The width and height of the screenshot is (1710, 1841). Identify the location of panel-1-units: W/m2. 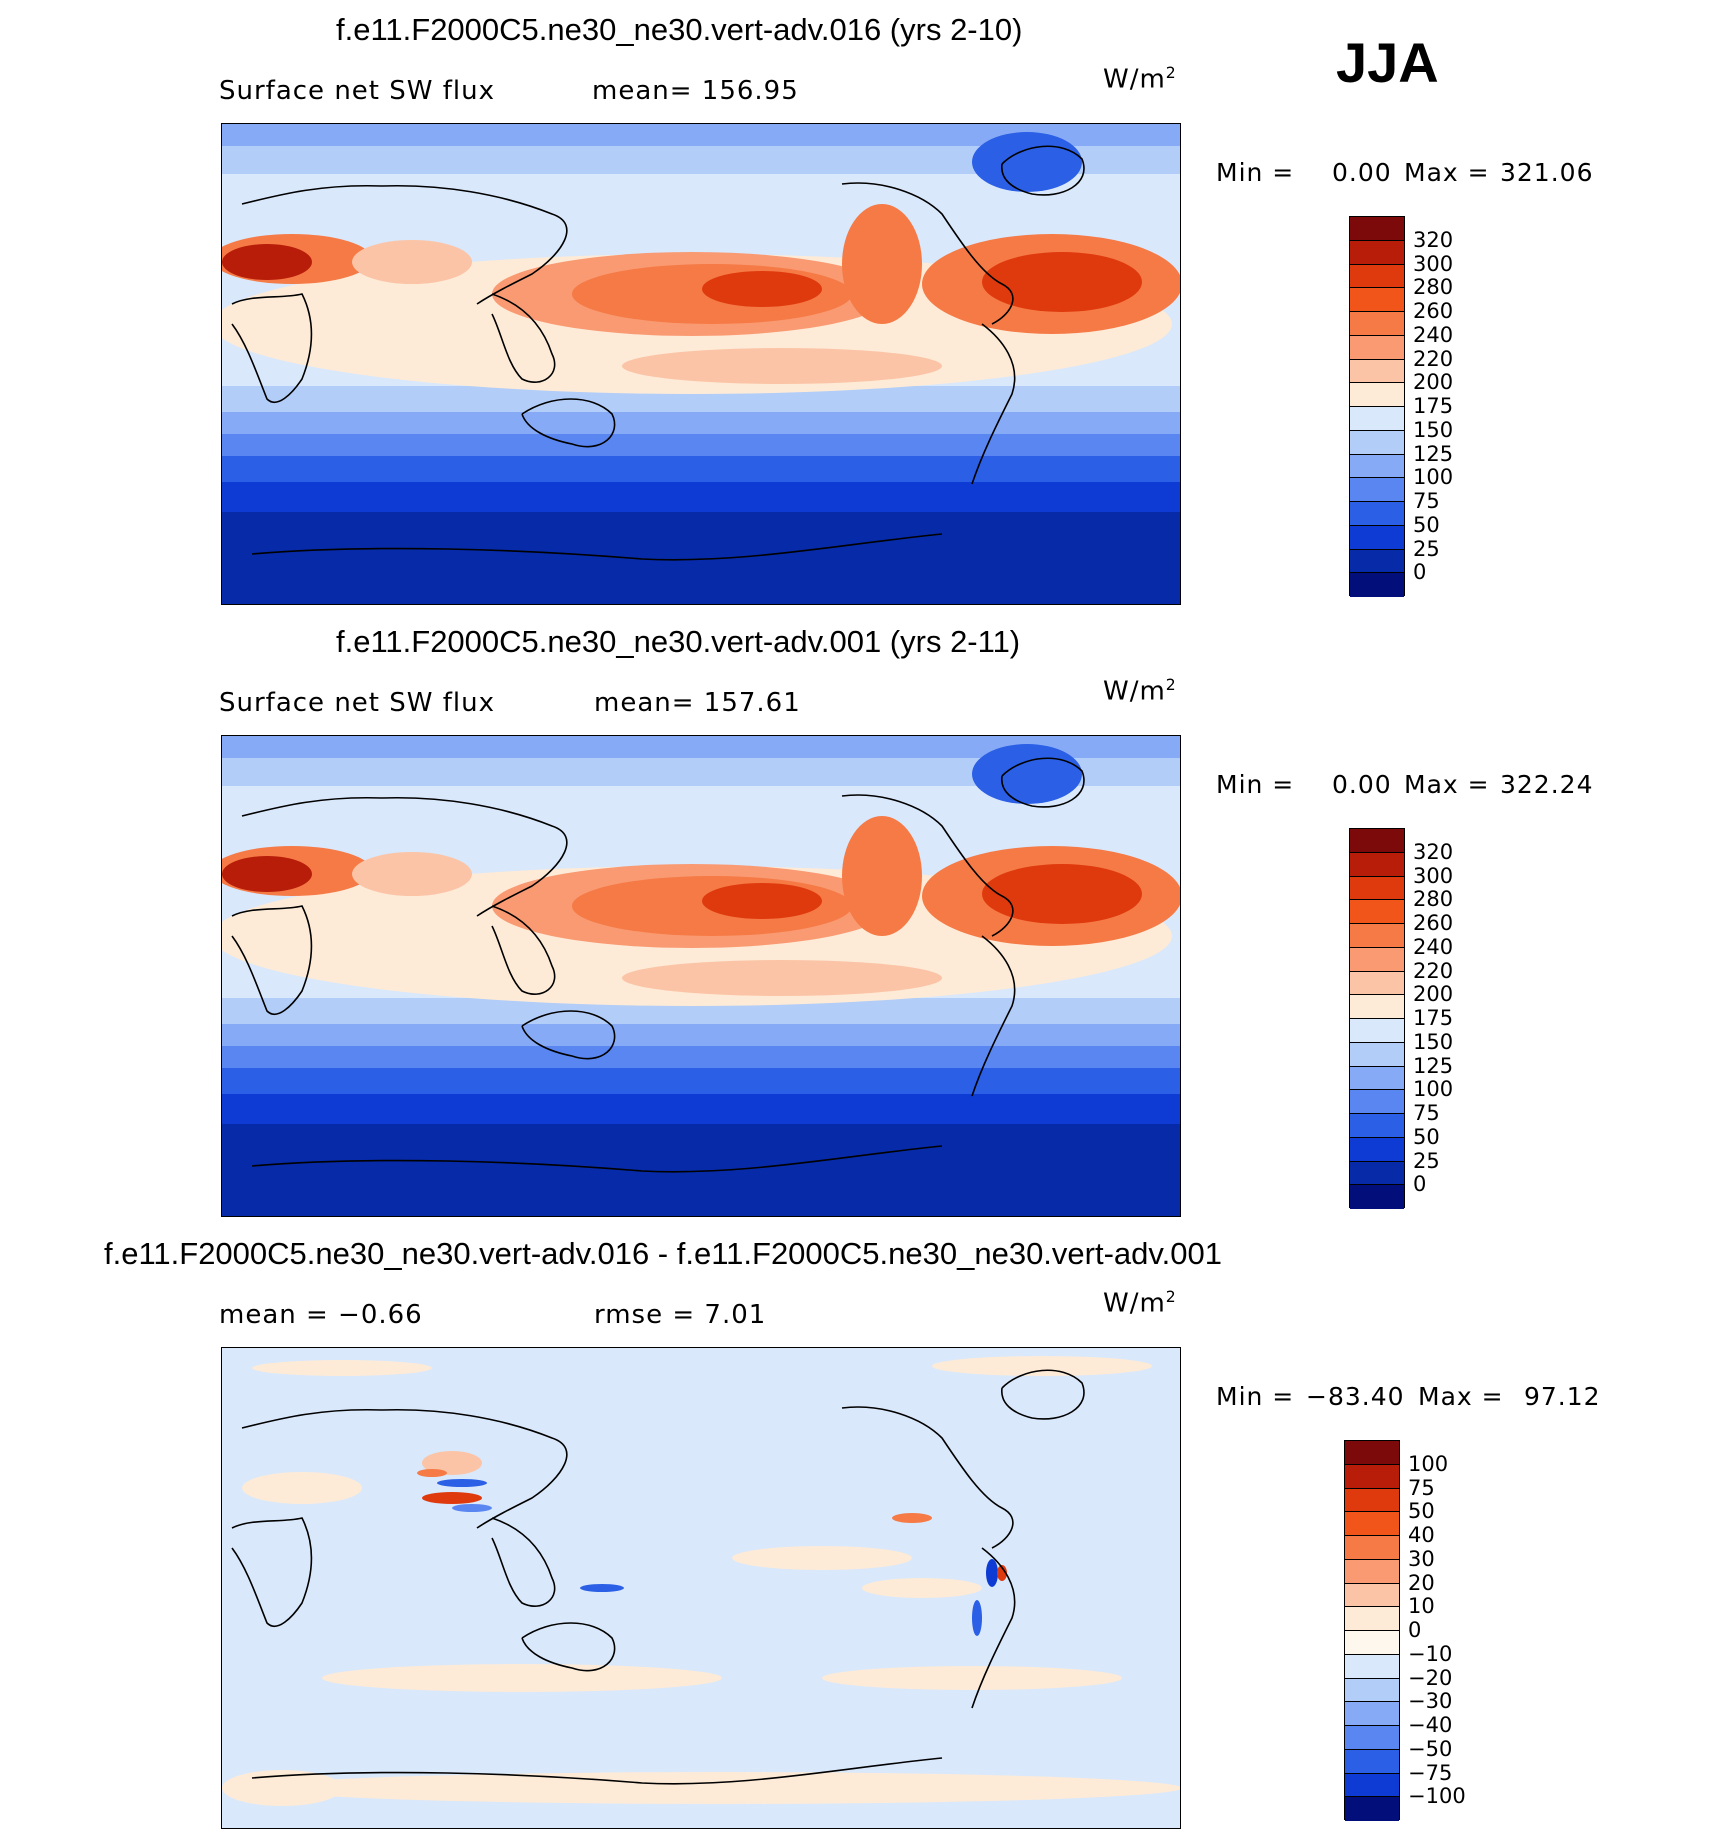
(1140, 79).